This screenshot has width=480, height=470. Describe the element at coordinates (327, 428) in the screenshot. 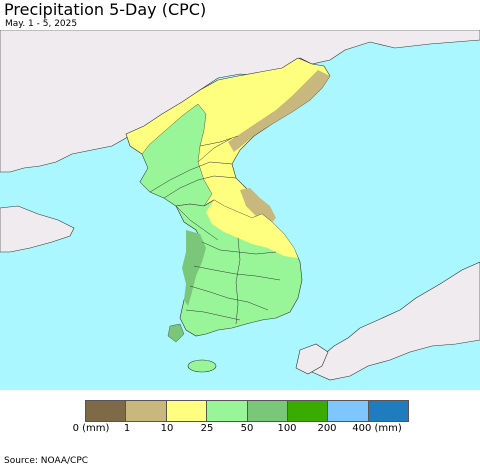

I see `legend-label: 200` at that location.